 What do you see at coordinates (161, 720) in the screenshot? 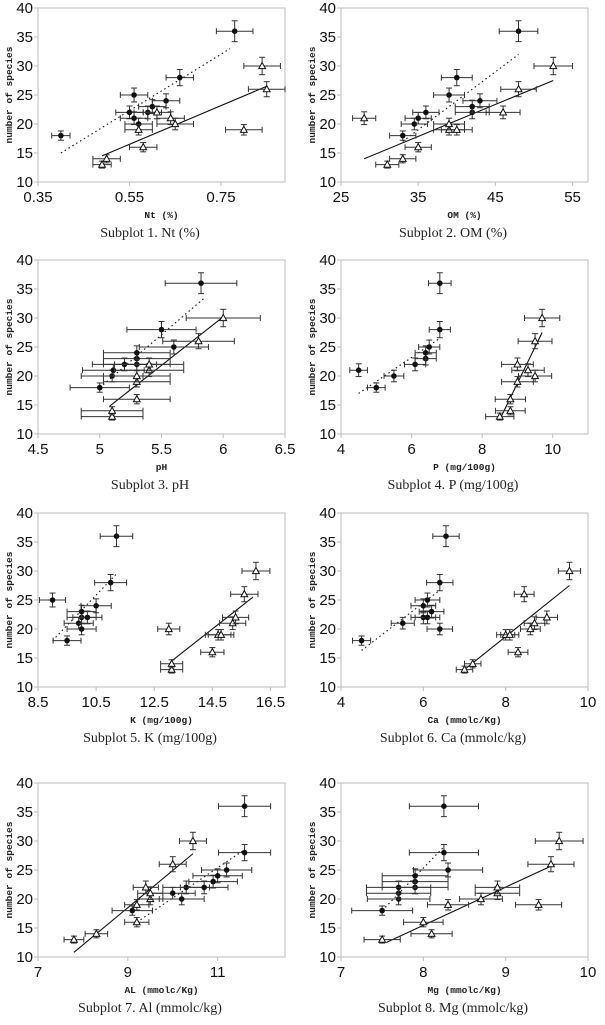
I see `x-axis-label: K (mg/100g)` at bounding box center [161, 720].